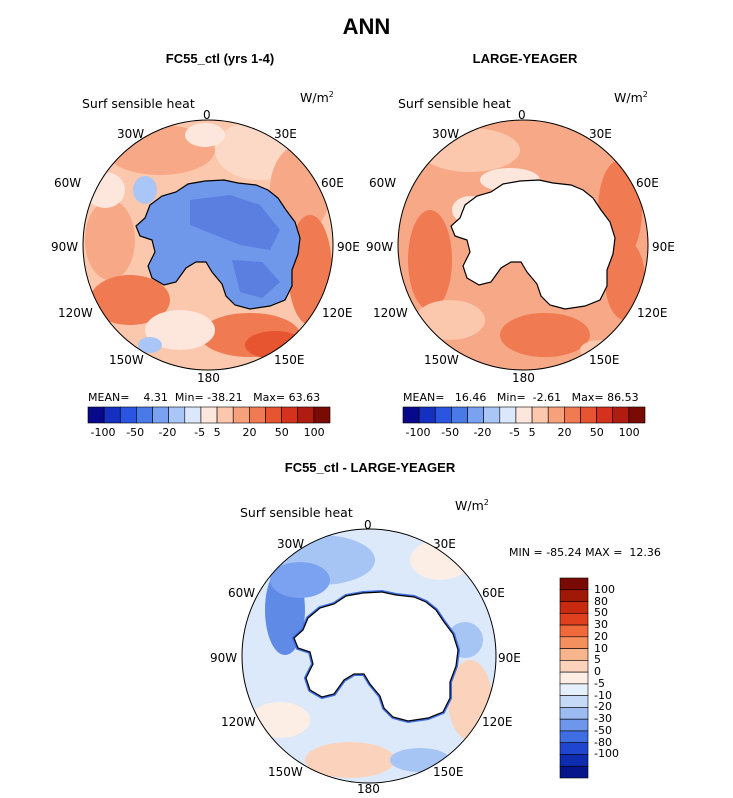  What do you see at coordinates (103, 432) in the screenshot?
I see `panel-1-colorbar-tick-label: -100` at bounding box center [103, 432].